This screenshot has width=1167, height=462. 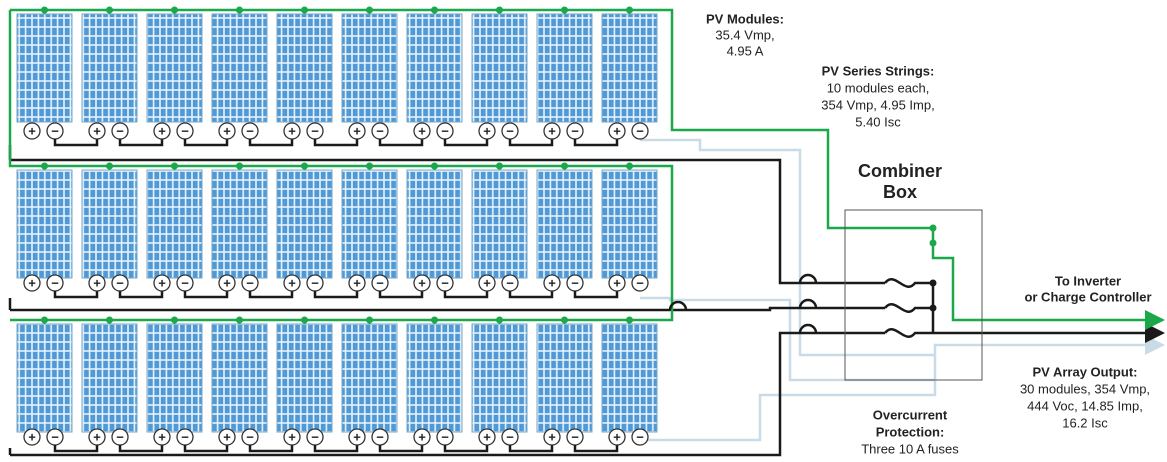 What do you see at coordinates (877, 104) in the screenshot?
I see `label-line: 354 Vmp, 4.95 Imp,` at bounding box center [877, 104].